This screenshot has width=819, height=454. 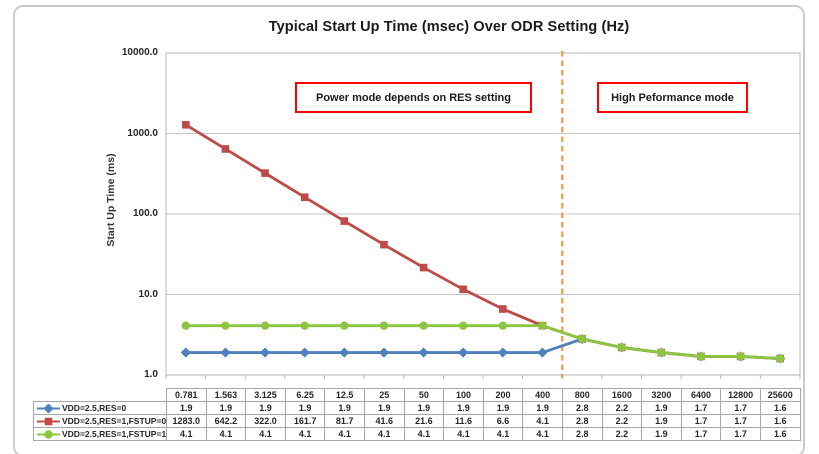 What do you see at coordinates (99, 433) in the screenshot?
I see `legend-row-label: VDD=2.5,RES=1,FSTUP=1` at bounding box center [99, 433].